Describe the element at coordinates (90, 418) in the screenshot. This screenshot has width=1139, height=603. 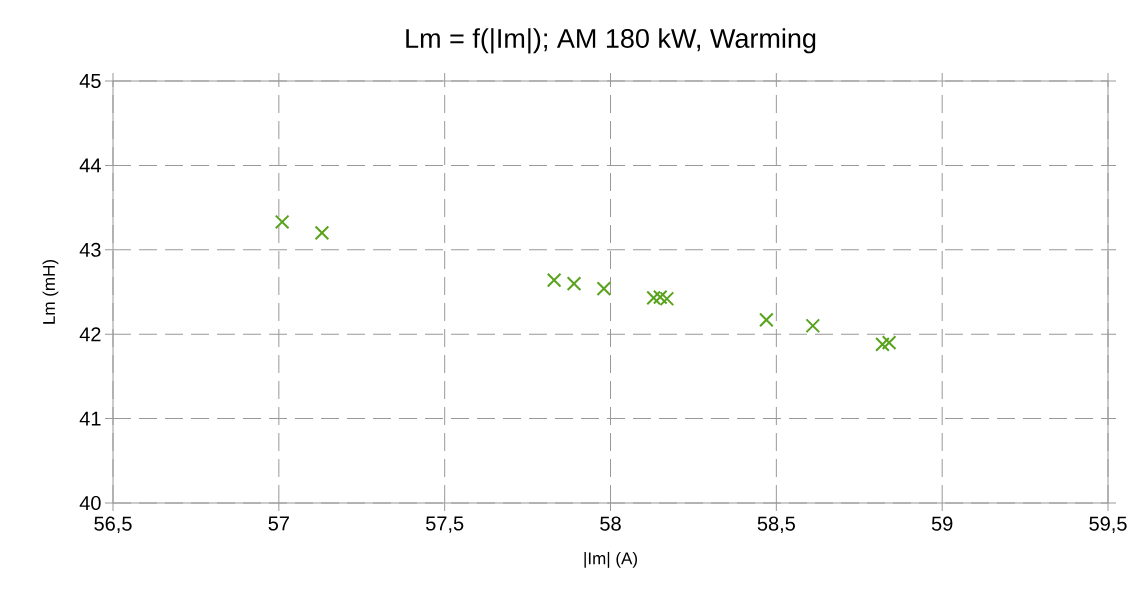
I see `y-tick-label: 41` at that location.